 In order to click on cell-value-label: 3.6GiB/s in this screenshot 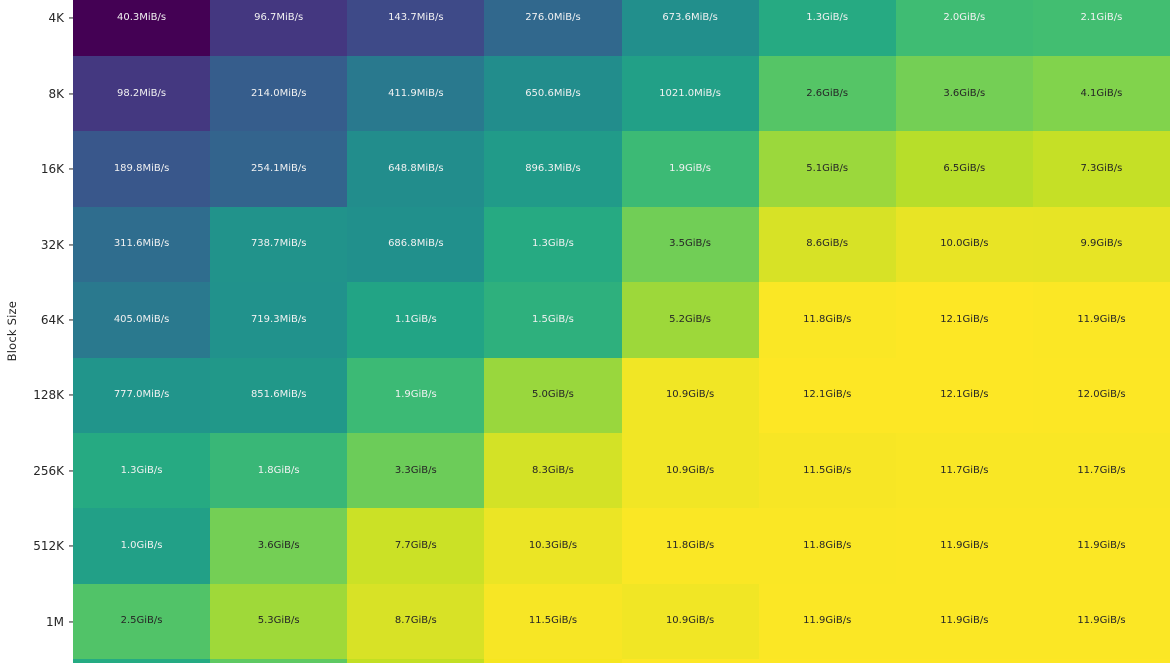, I will do `click(278, 546)`.